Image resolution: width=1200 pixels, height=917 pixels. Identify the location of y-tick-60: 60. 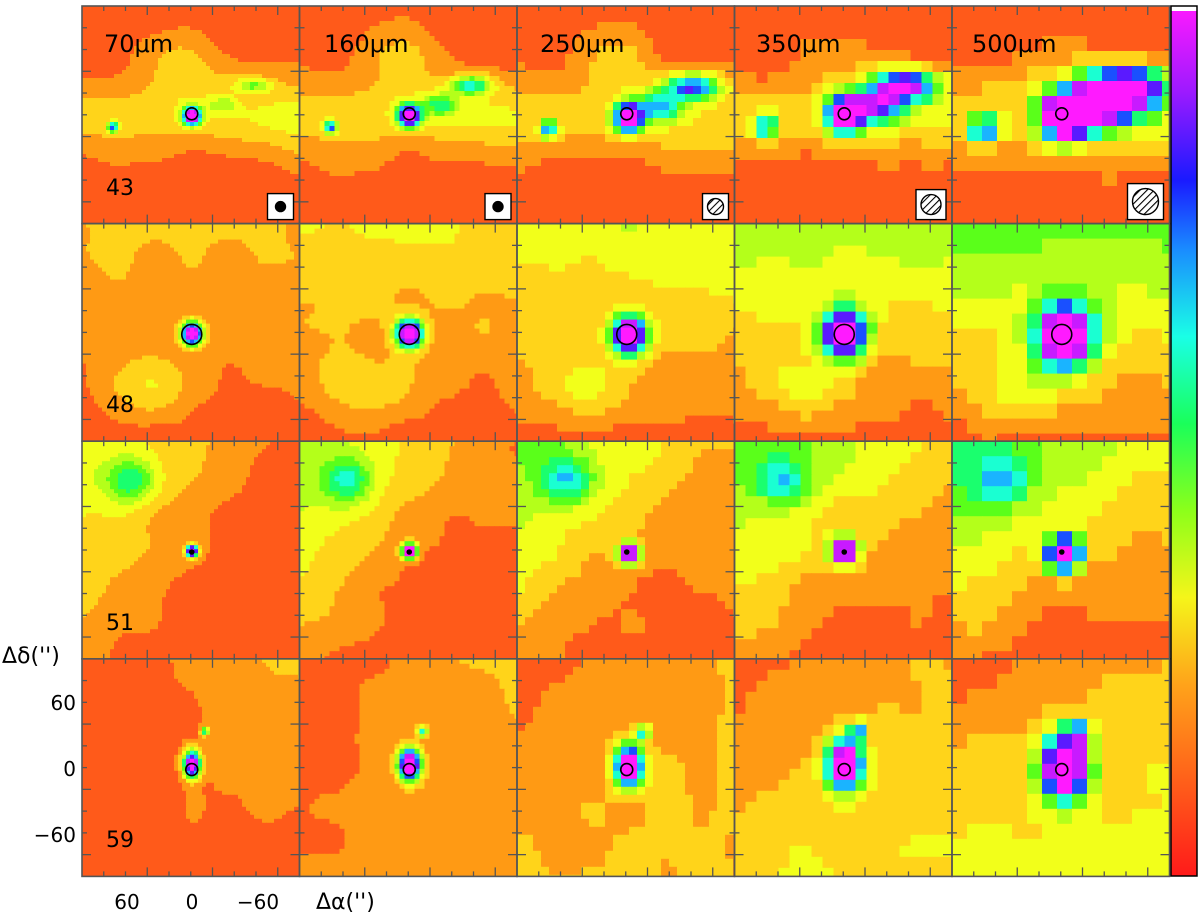
(63, 703).